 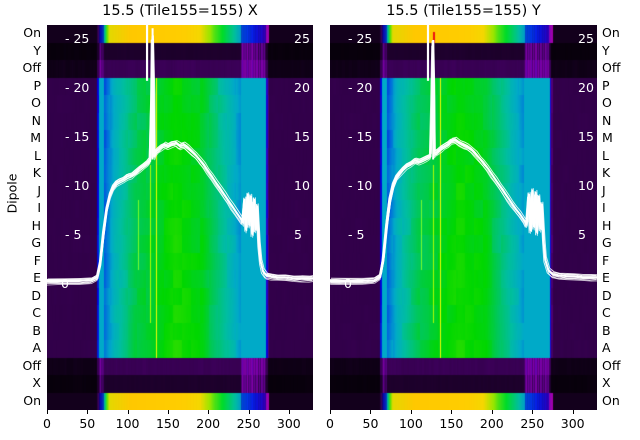 What do you see at coordinates (586, 38) in the screenshot?
I see `inner-ytick-mirror-right-25: 25` at bounding box center [586, 38].